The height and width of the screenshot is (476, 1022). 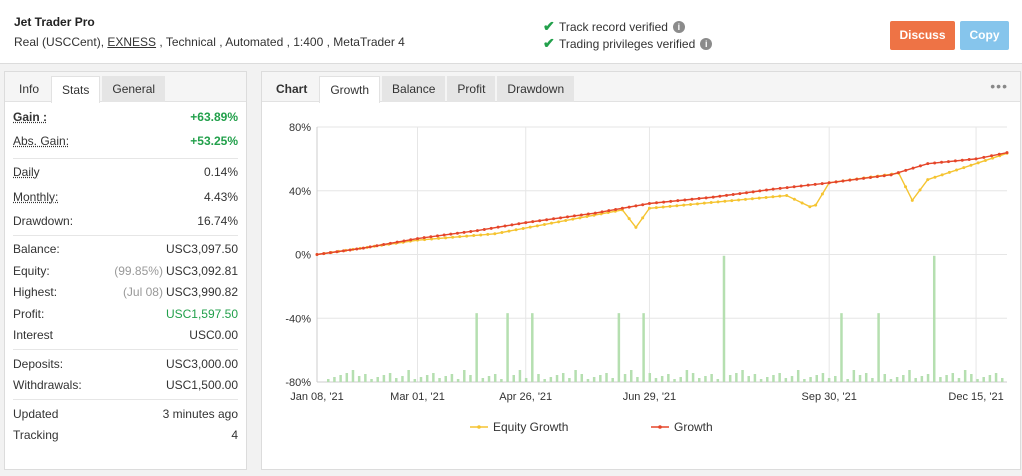 I want to click on stat-row-interest: Interest USC0.00, so click(x=125, y=336).